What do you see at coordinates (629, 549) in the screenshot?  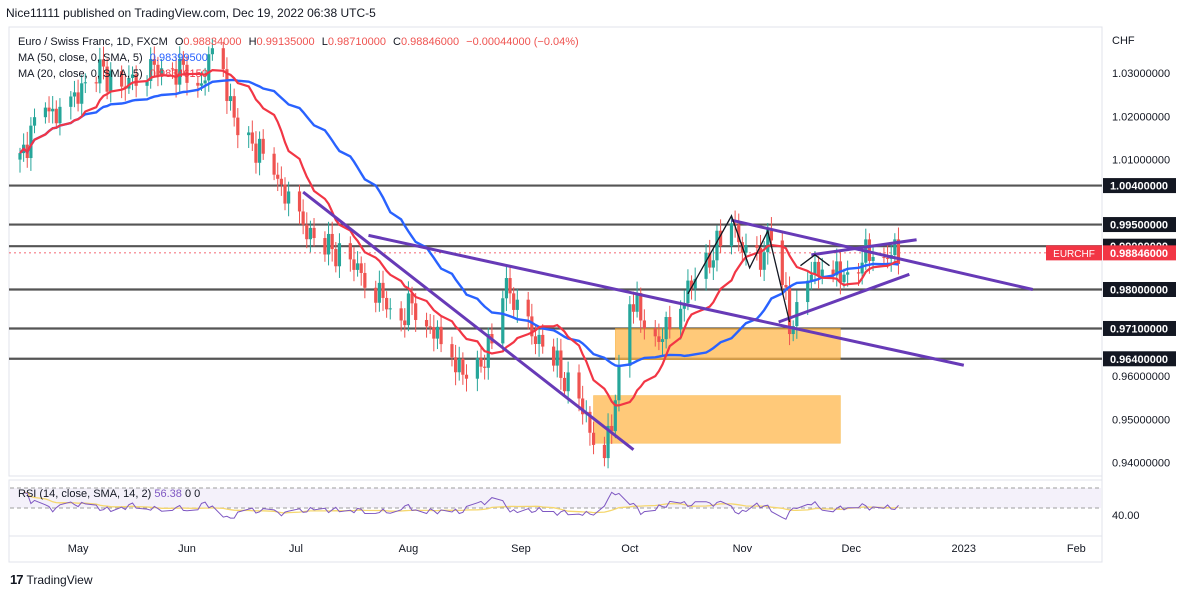 I see `x-tick-5: Oct` at bounding box center [629, 549].